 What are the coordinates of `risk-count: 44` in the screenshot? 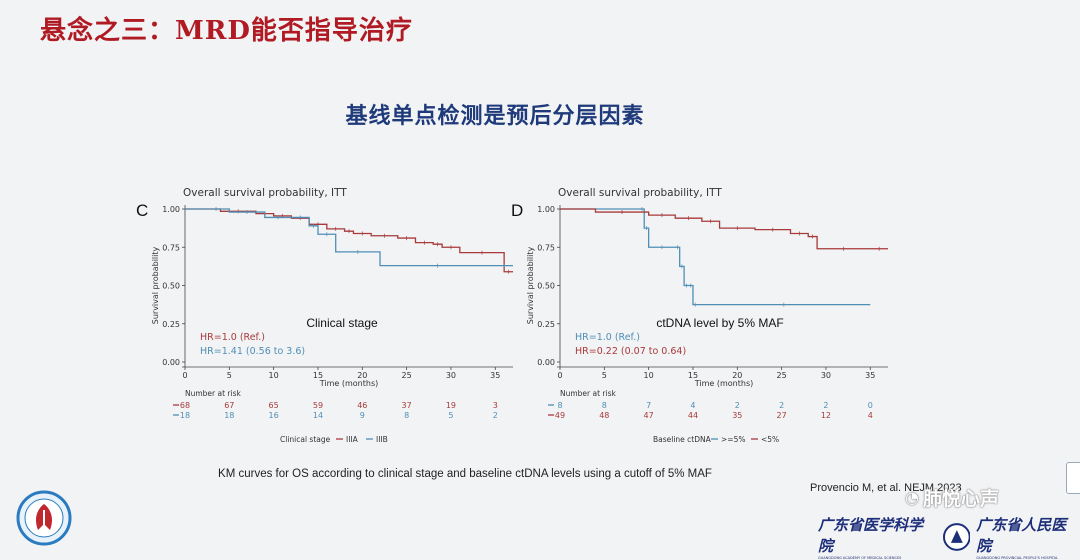 It's located at (693, 415).